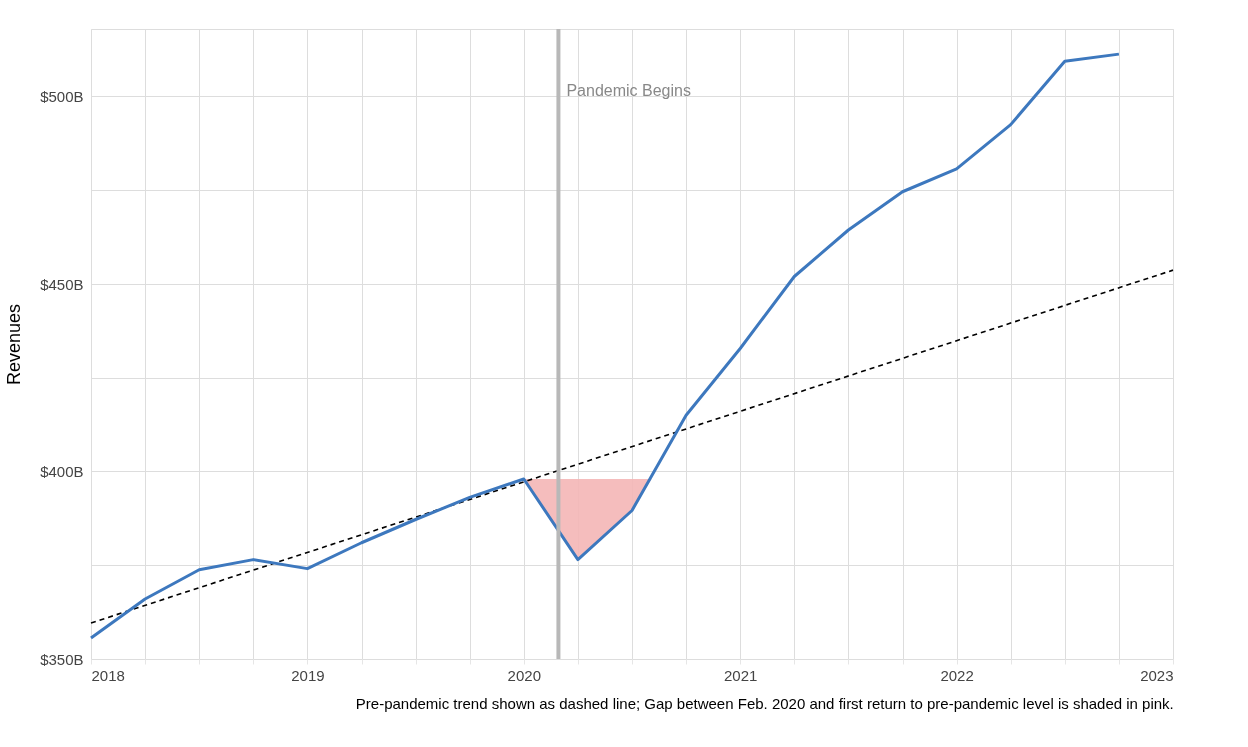  What do you see at coordinates (741, 675) in the screenshot?
I see `x-tick-label: 2021` at bounding box center [741, 675].